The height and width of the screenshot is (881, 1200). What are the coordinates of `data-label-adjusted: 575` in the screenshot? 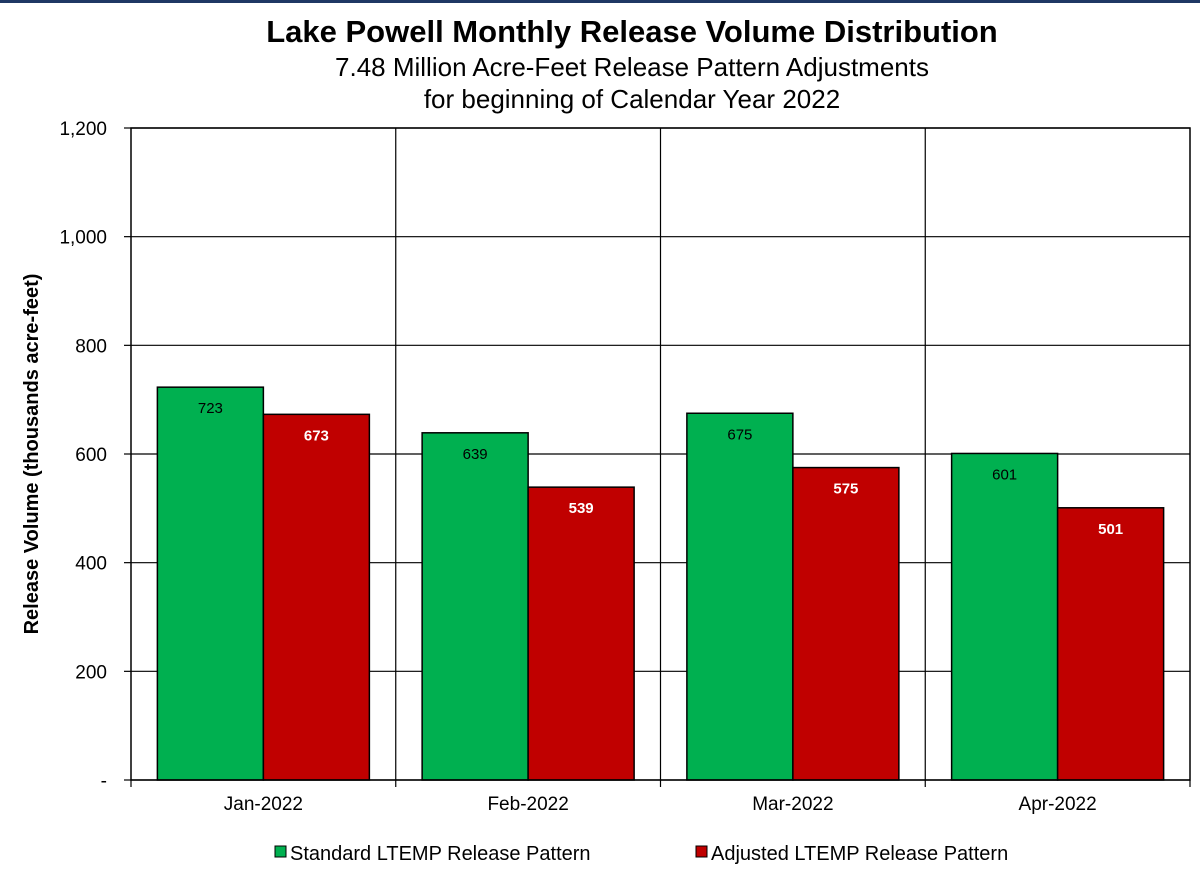 It's located at (845, 489).